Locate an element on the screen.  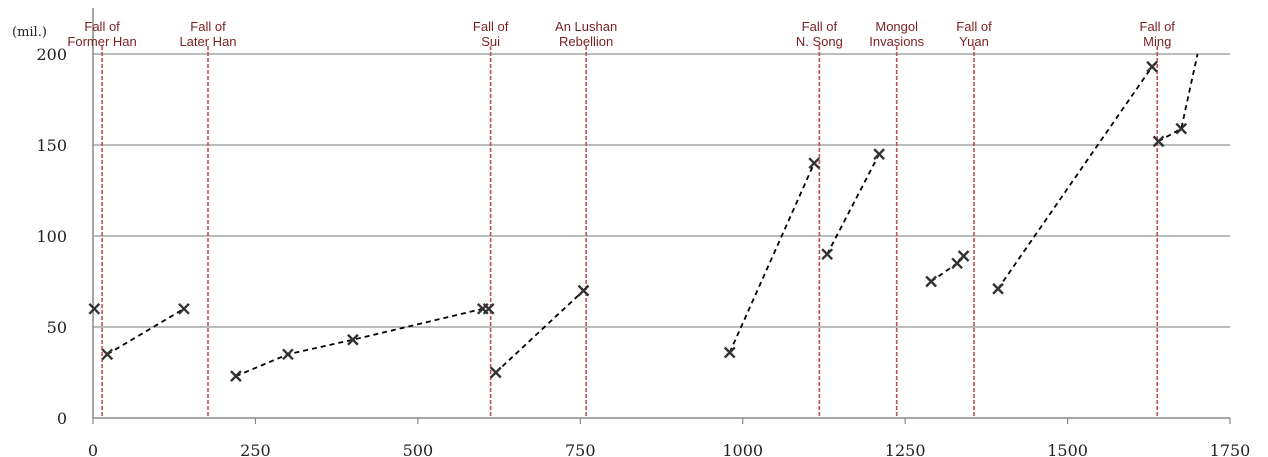
y-tick-label: 0 is located at coordinates (62, 418).